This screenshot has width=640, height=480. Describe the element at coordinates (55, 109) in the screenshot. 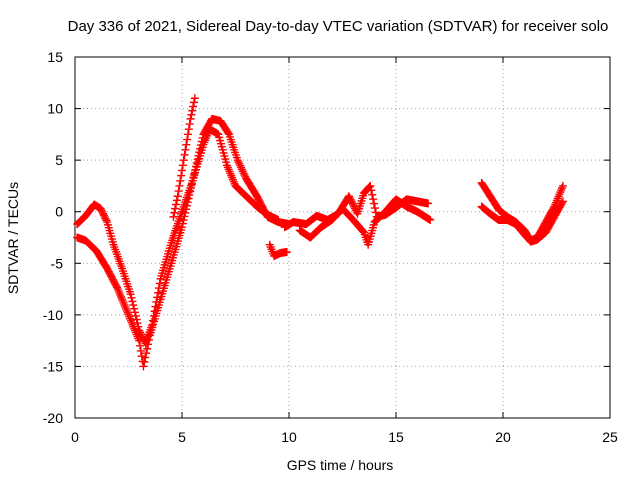

I see `y-tick-label: 10` at that location.